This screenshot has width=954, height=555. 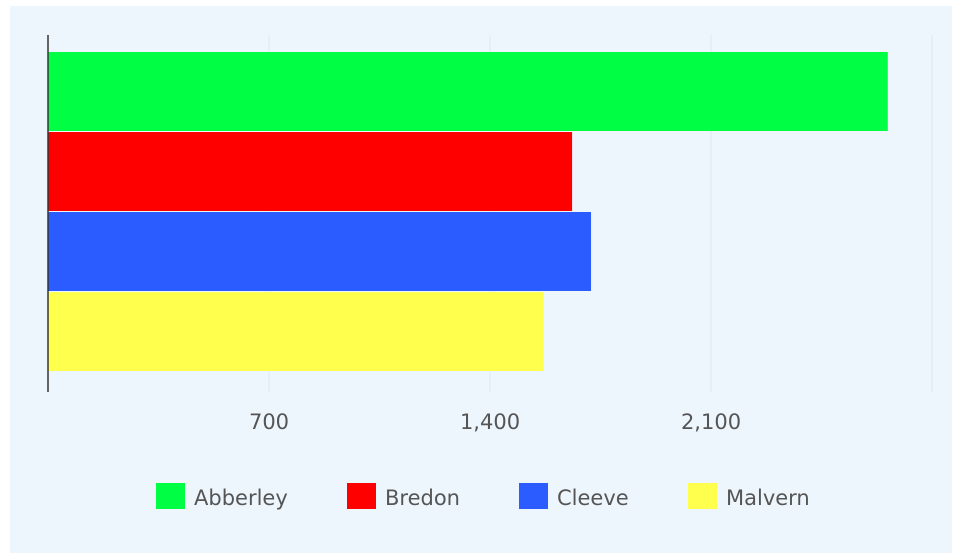 What do you see at coordinates (711, 422) in the screenshot?
I see `x-tick-label: 2,100` at bounding box center [711, 422].